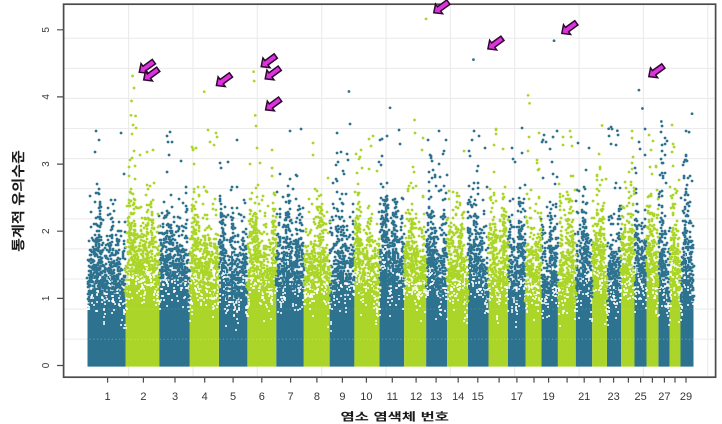  What do you see at coordinates (640, 397) in the screenshot?
I see `svg-text: 25` at bounding box center [640, 397].